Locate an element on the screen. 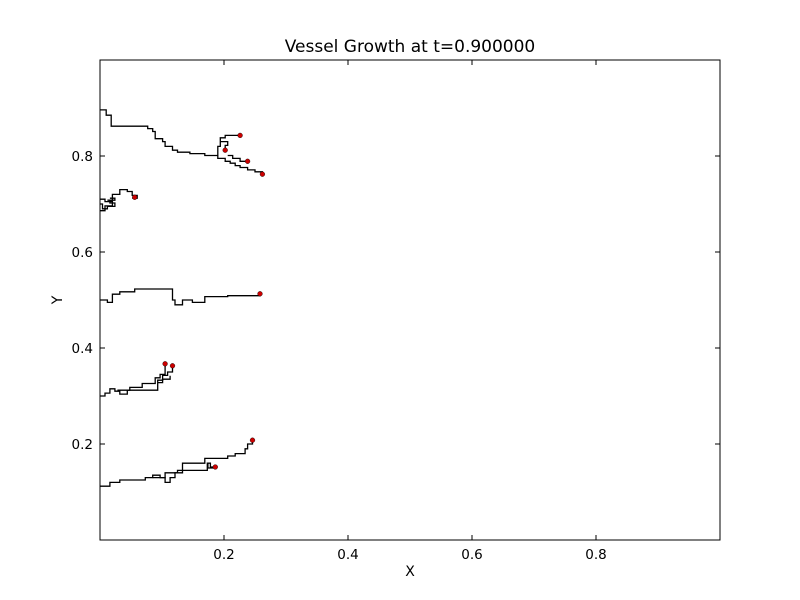  x-tick-label: 0.8 is located at coordinates (595, 555).